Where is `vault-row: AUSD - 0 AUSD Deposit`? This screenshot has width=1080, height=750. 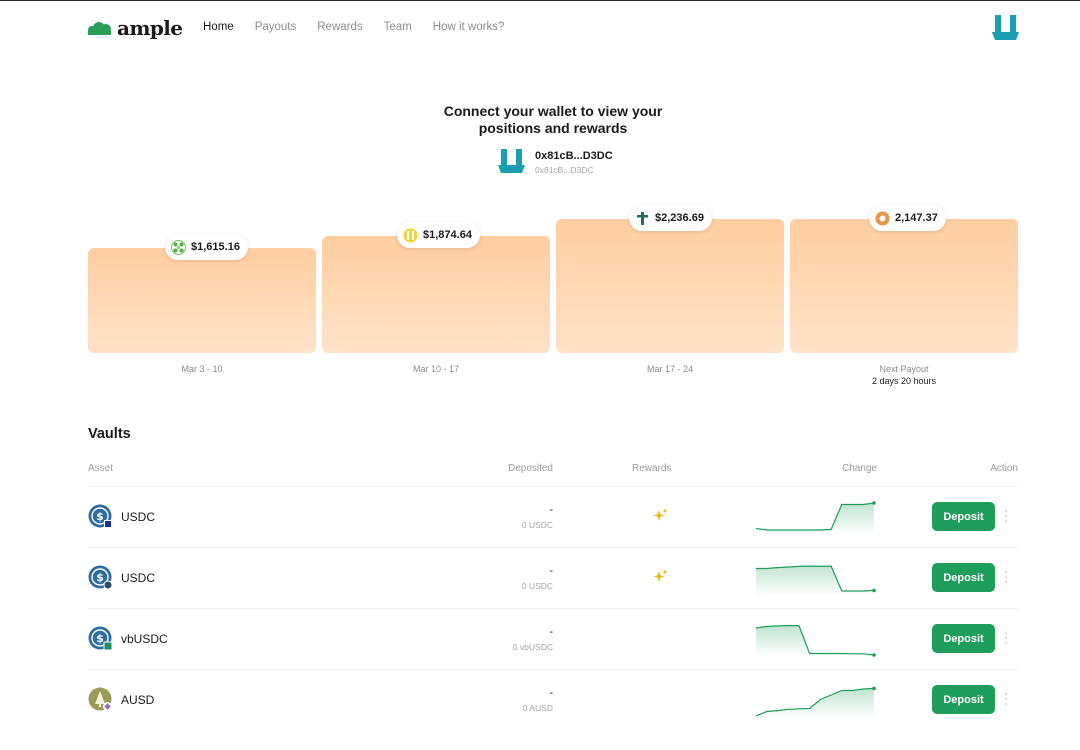 vault-row: AUSD - 0 AUSD Deposit is located at coordinates (553, 699).